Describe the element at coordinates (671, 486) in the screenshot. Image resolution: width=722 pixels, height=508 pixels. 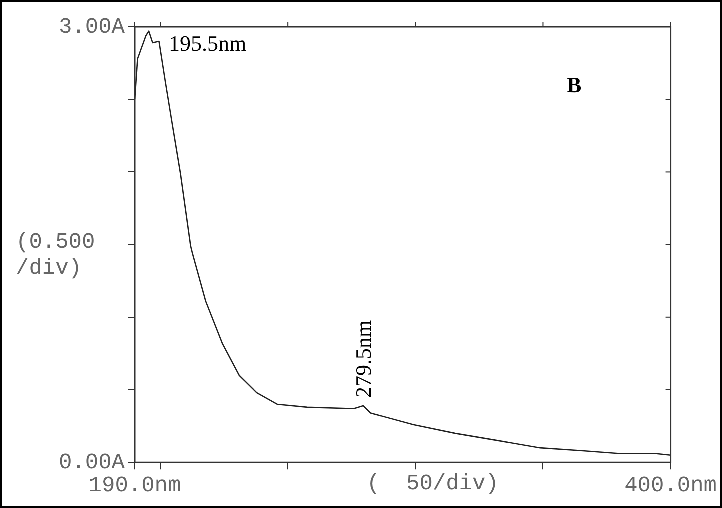
I see `x-tick-label: 400.0nm` at that location.